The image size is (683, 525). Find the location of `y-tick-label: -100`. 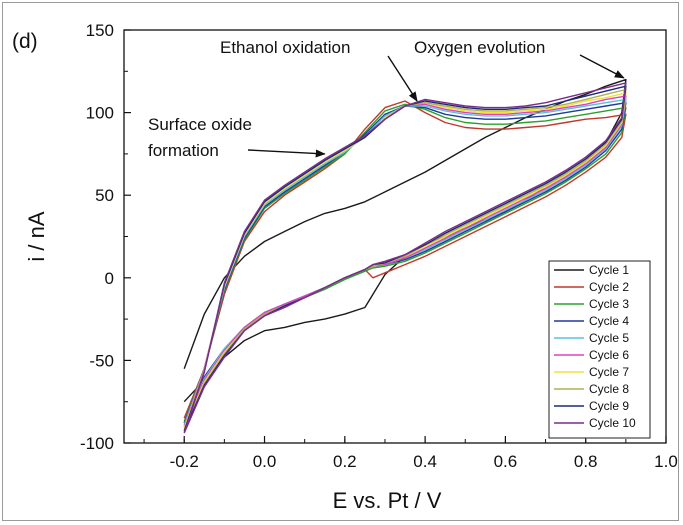

y-tick-label: -100 is located at coordinates (97, 443).